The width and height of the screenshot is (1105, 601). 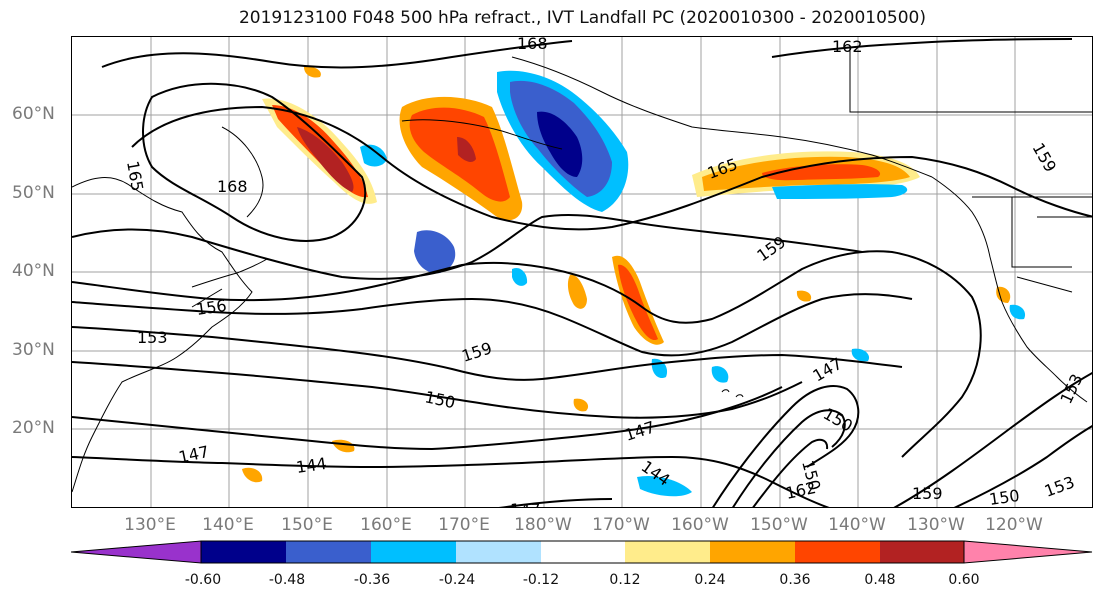 I want to click on contour-label: 162, so click(x=847, y=46).